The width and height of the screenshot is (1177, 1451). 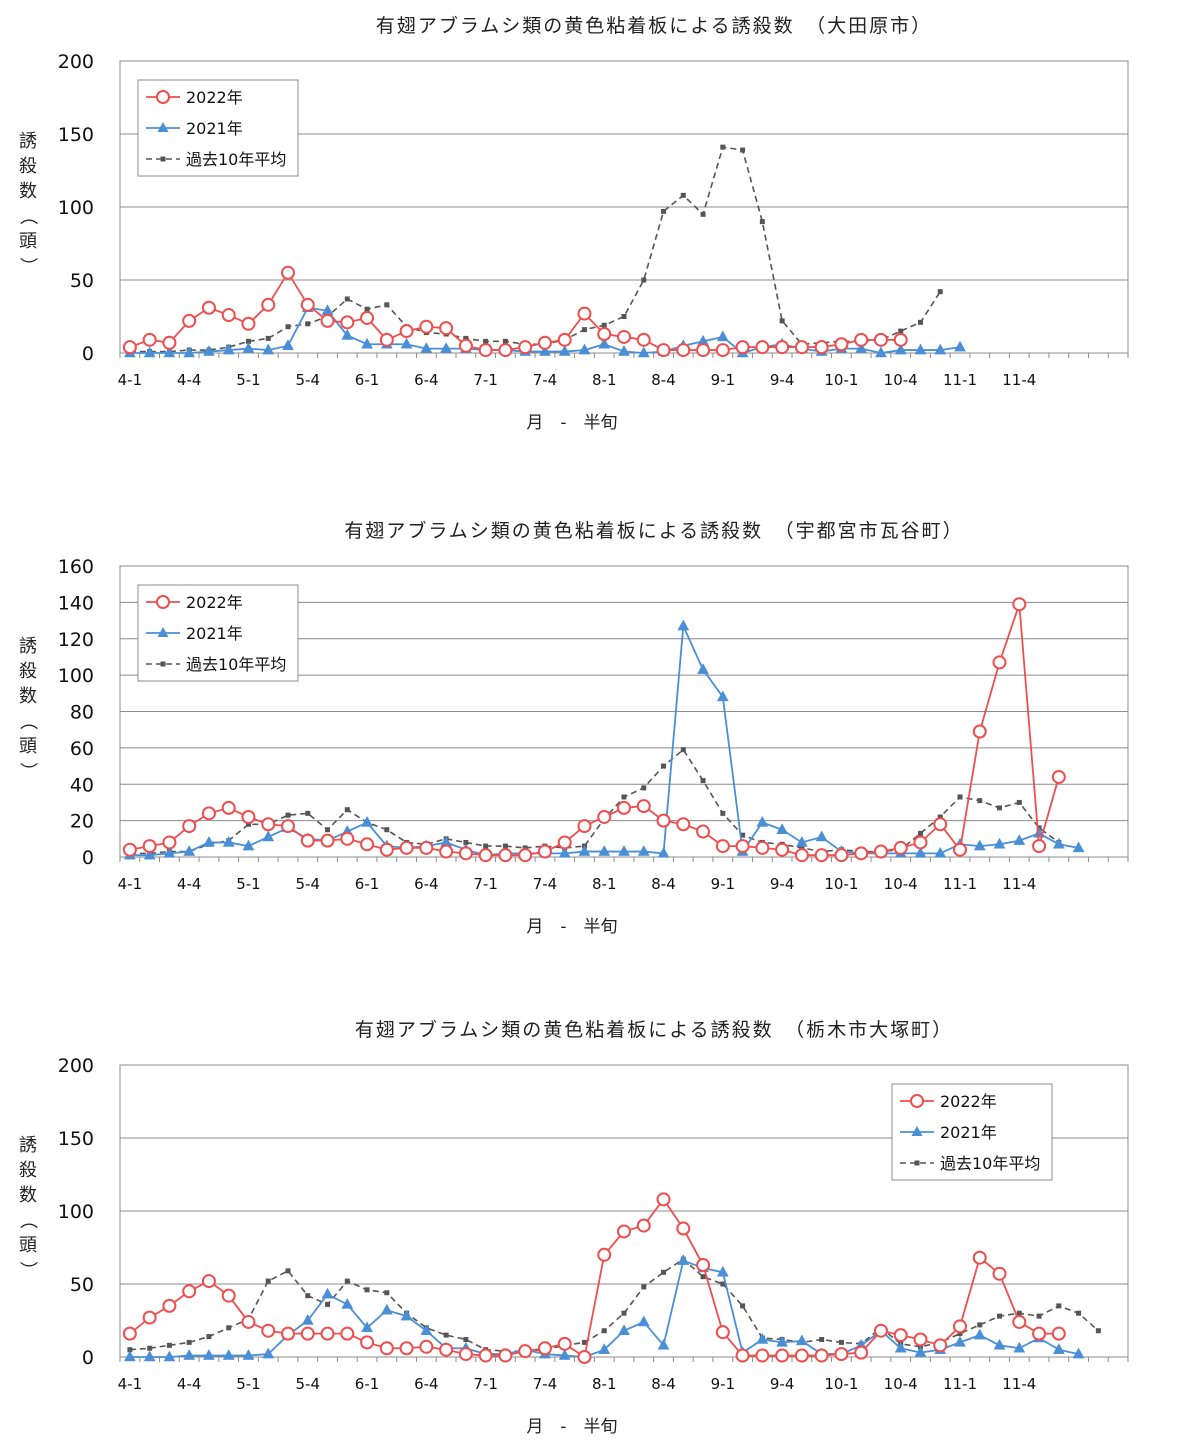 I want to click on y-tick-label: 200, so click(x=76, y=62).